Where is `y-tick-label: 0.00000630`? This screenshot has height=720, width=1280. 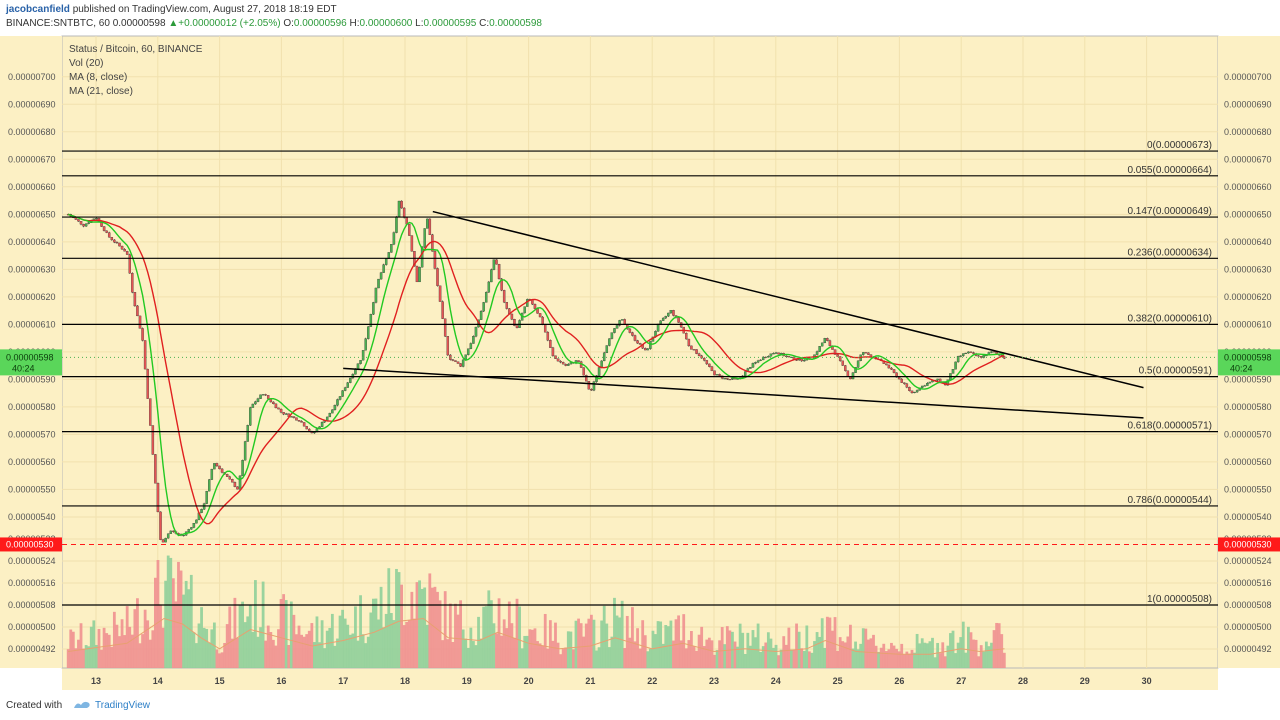
y-tick-label: 0.00000630 is located at coordinates (1248, 269).